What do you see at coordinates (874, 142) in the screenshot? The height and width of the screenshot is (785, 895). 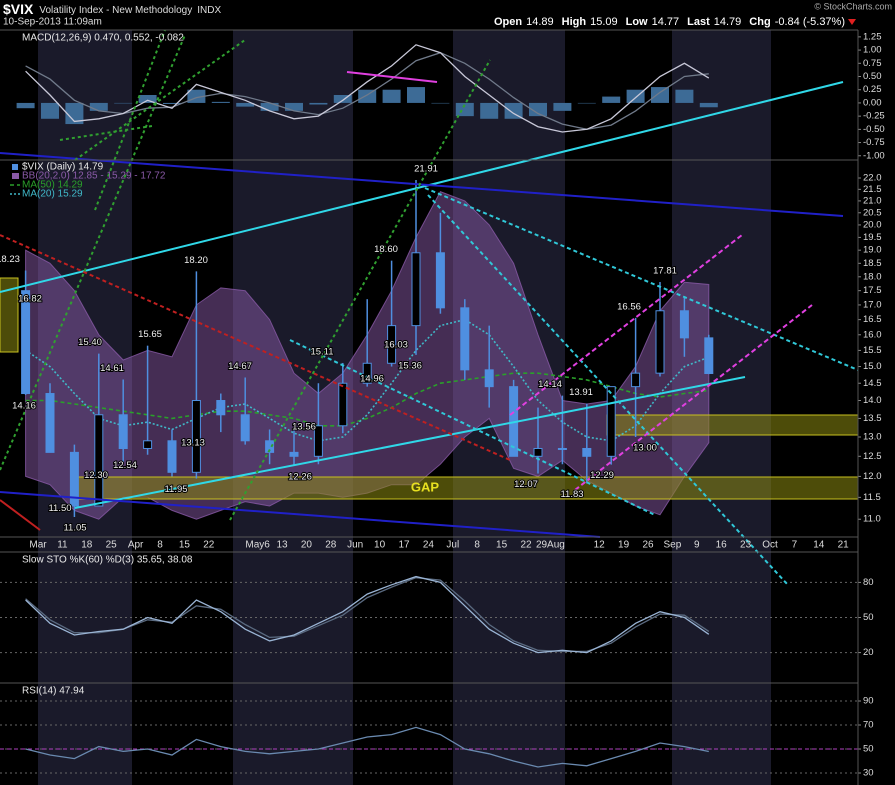 I see `y-tick-label: -0.75` at bounding box center [874, 142].